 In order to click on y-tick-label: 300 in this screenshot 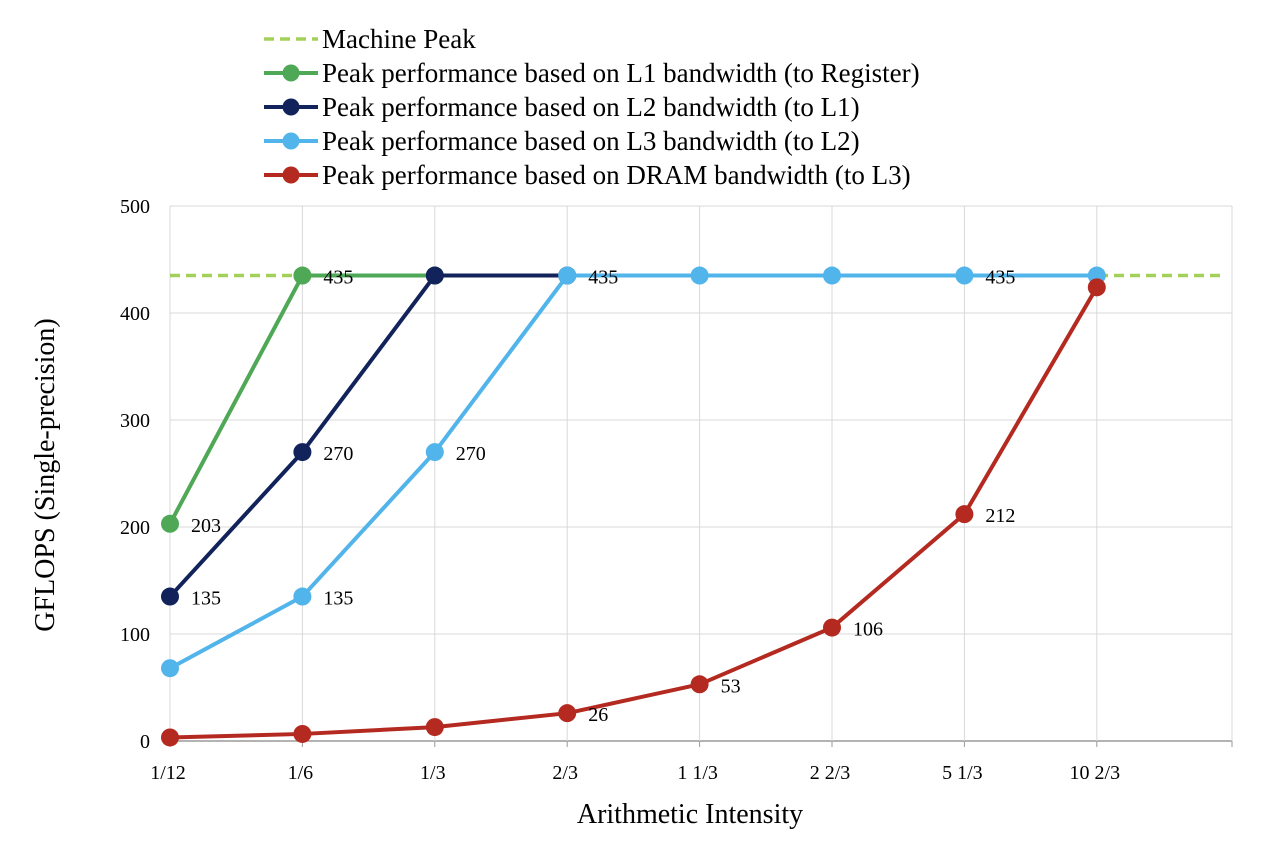, I will do `click(135, 421)`.